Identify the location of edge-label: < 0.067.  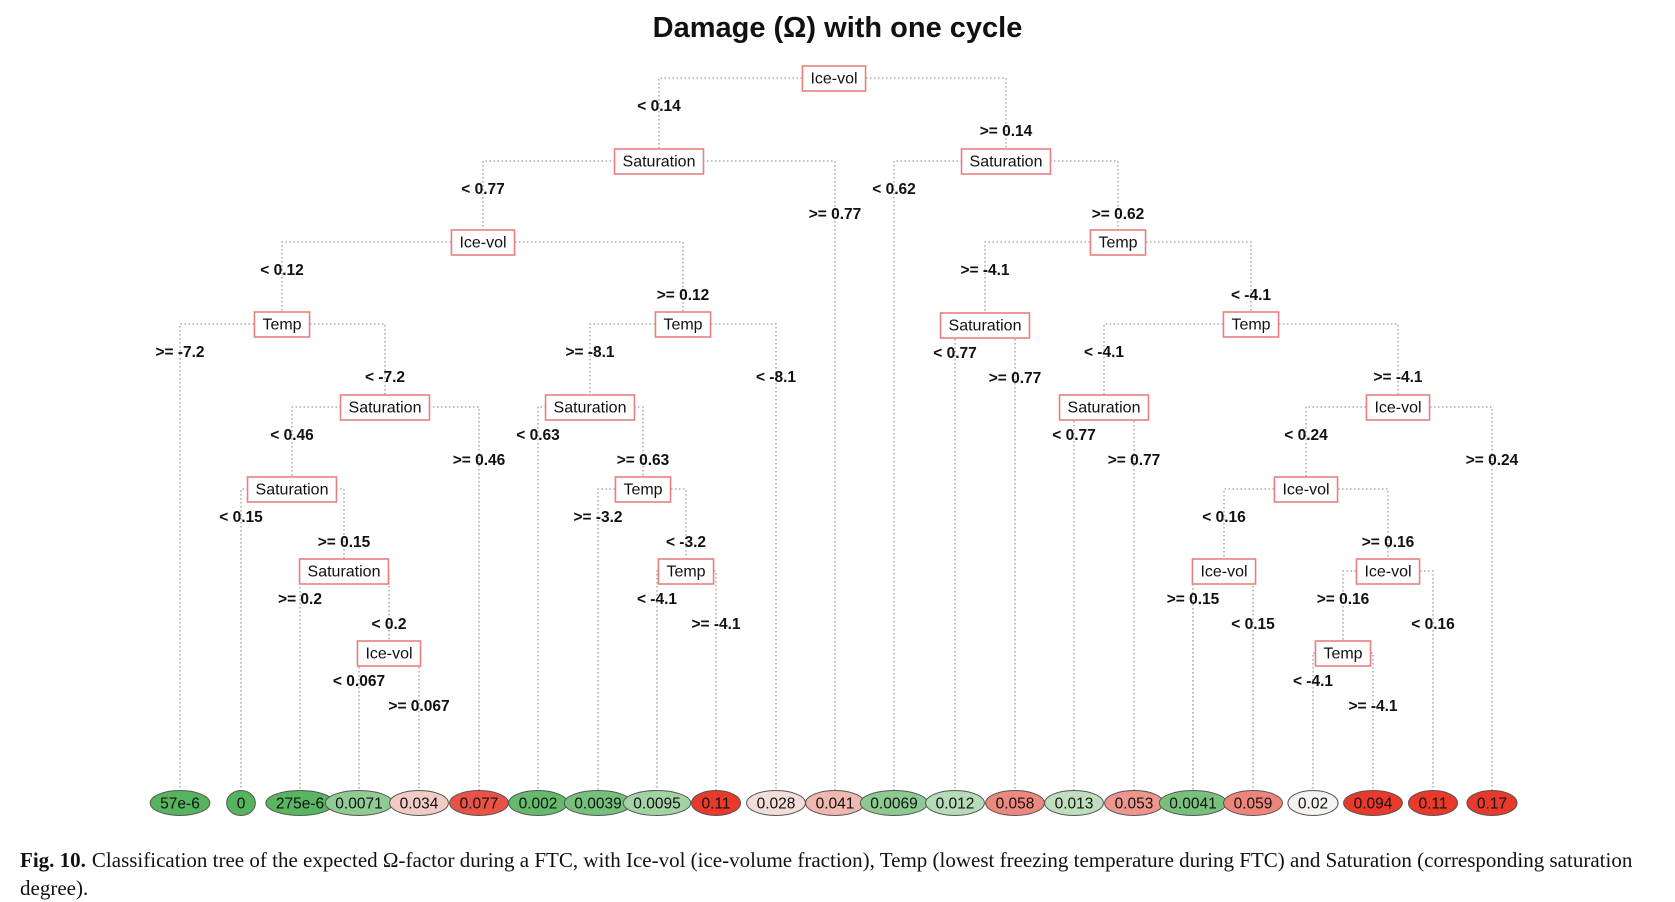
(359, 681).